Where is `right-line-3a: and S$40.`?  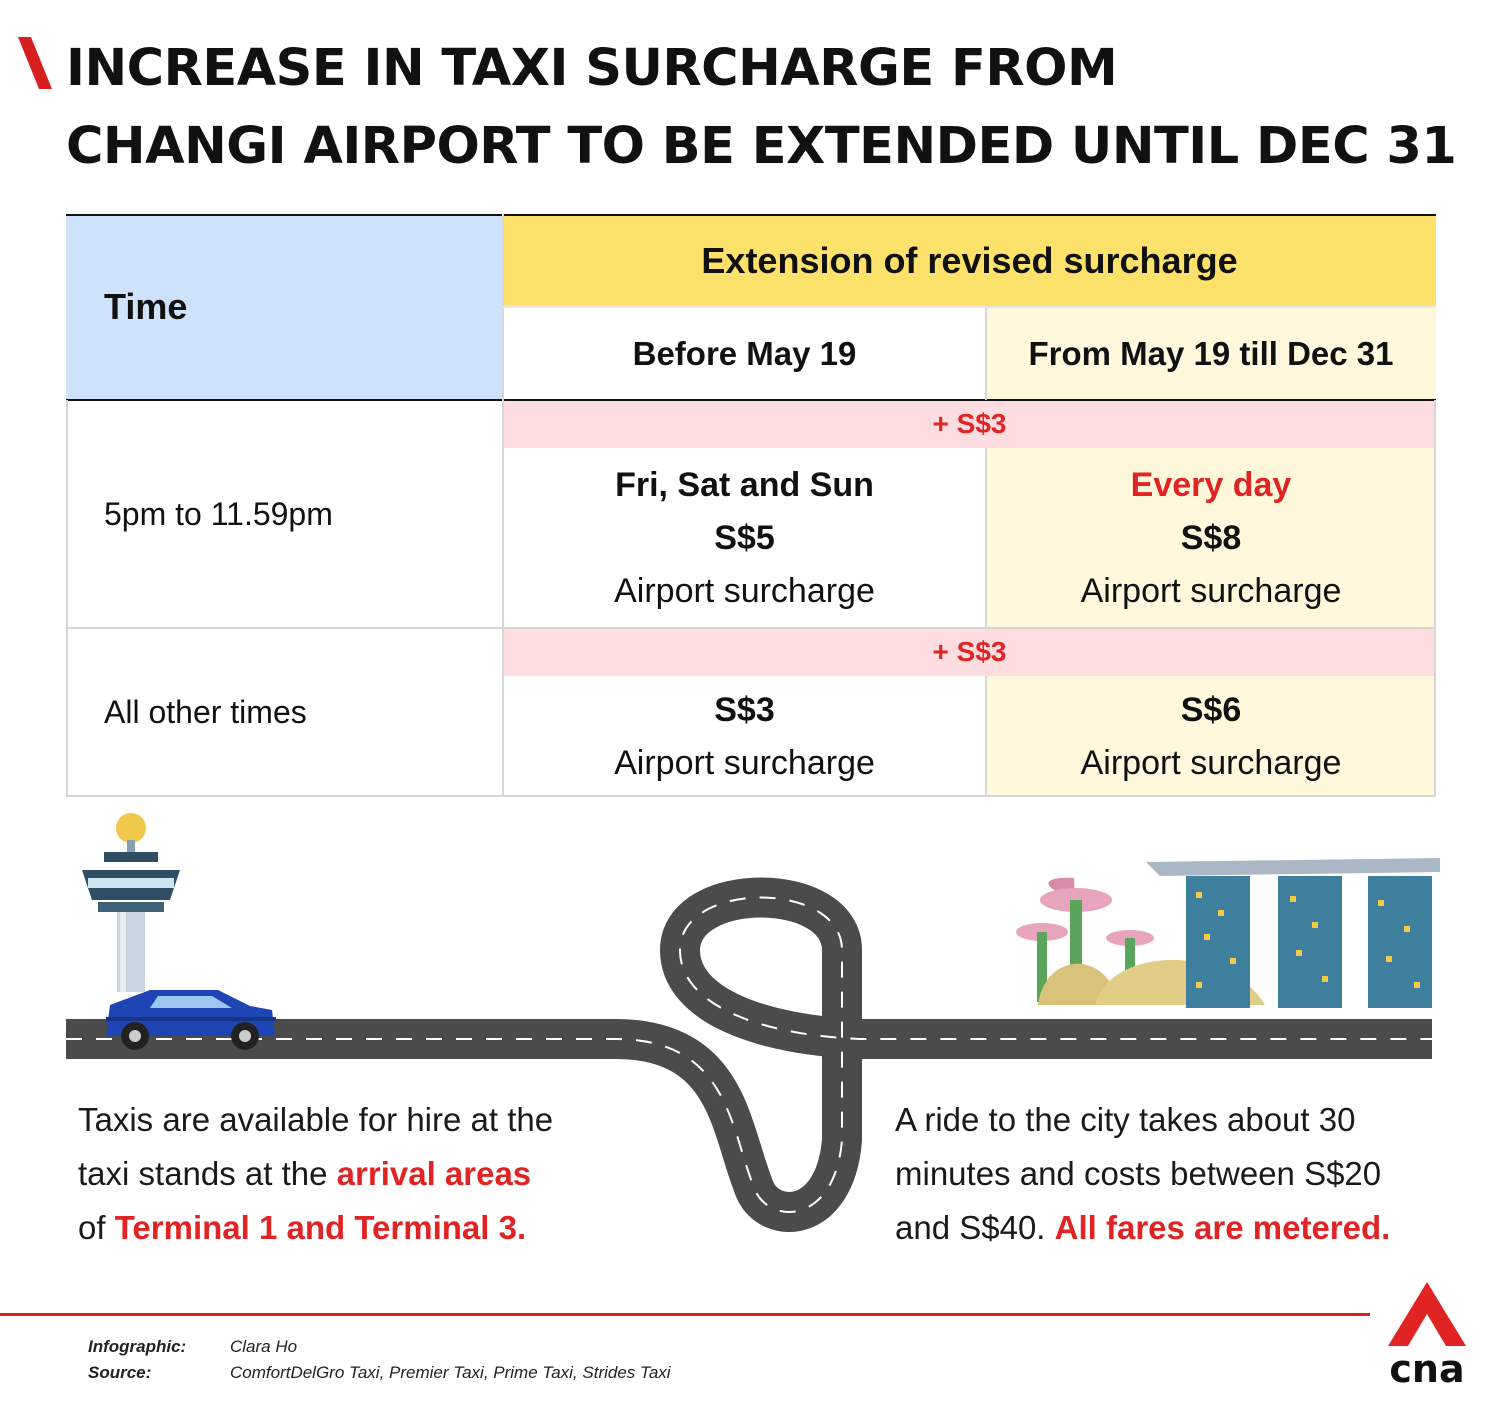
right-line-3a: and S$40. is located at coordinates (975, 1227).